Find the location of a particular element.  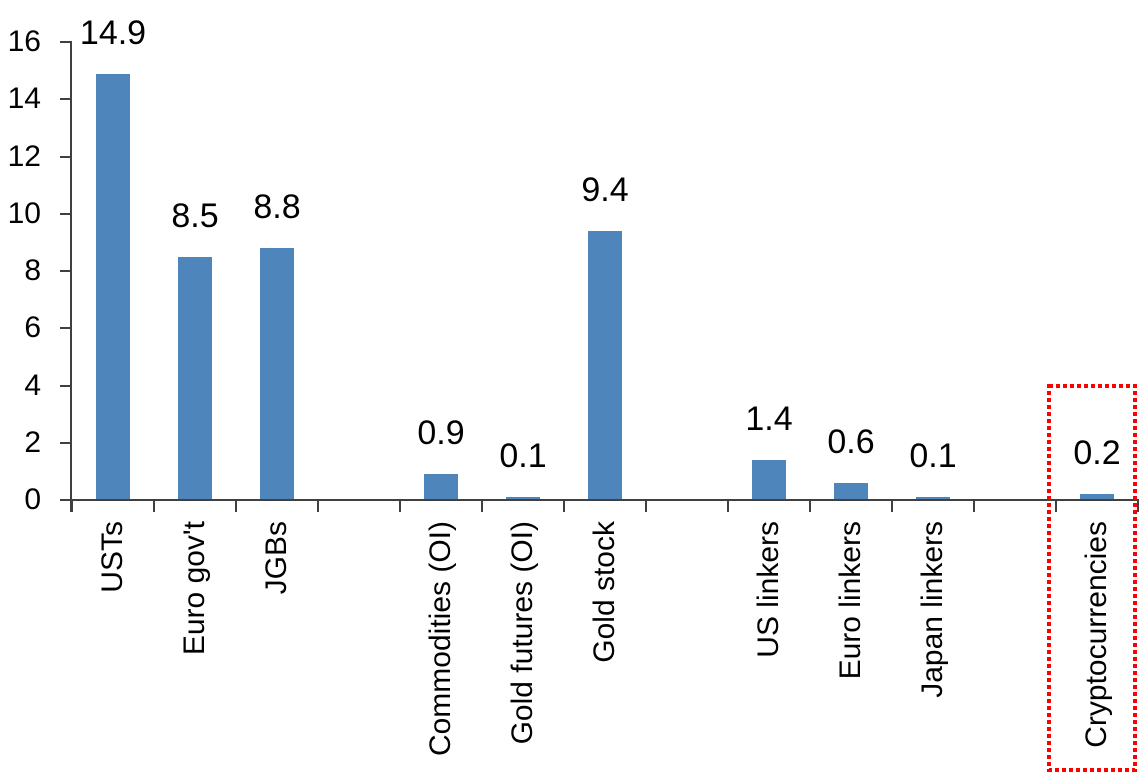

y-tick-label: 16 is located at coordinates (24, 41).